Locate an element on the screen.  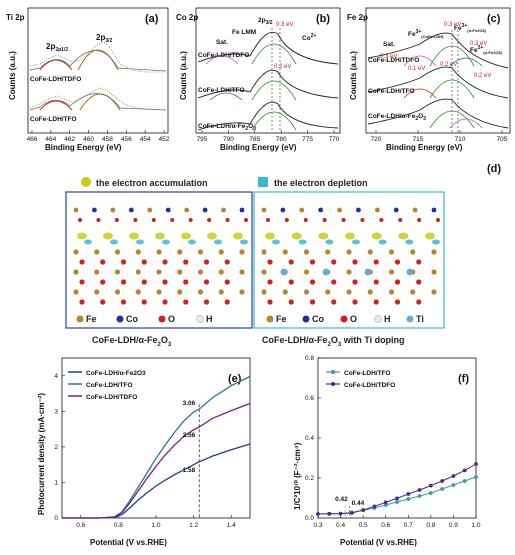
panel-e-ylabel: Photocurrent density (mA·cm⁻²) is located at coordinates (41, 454).